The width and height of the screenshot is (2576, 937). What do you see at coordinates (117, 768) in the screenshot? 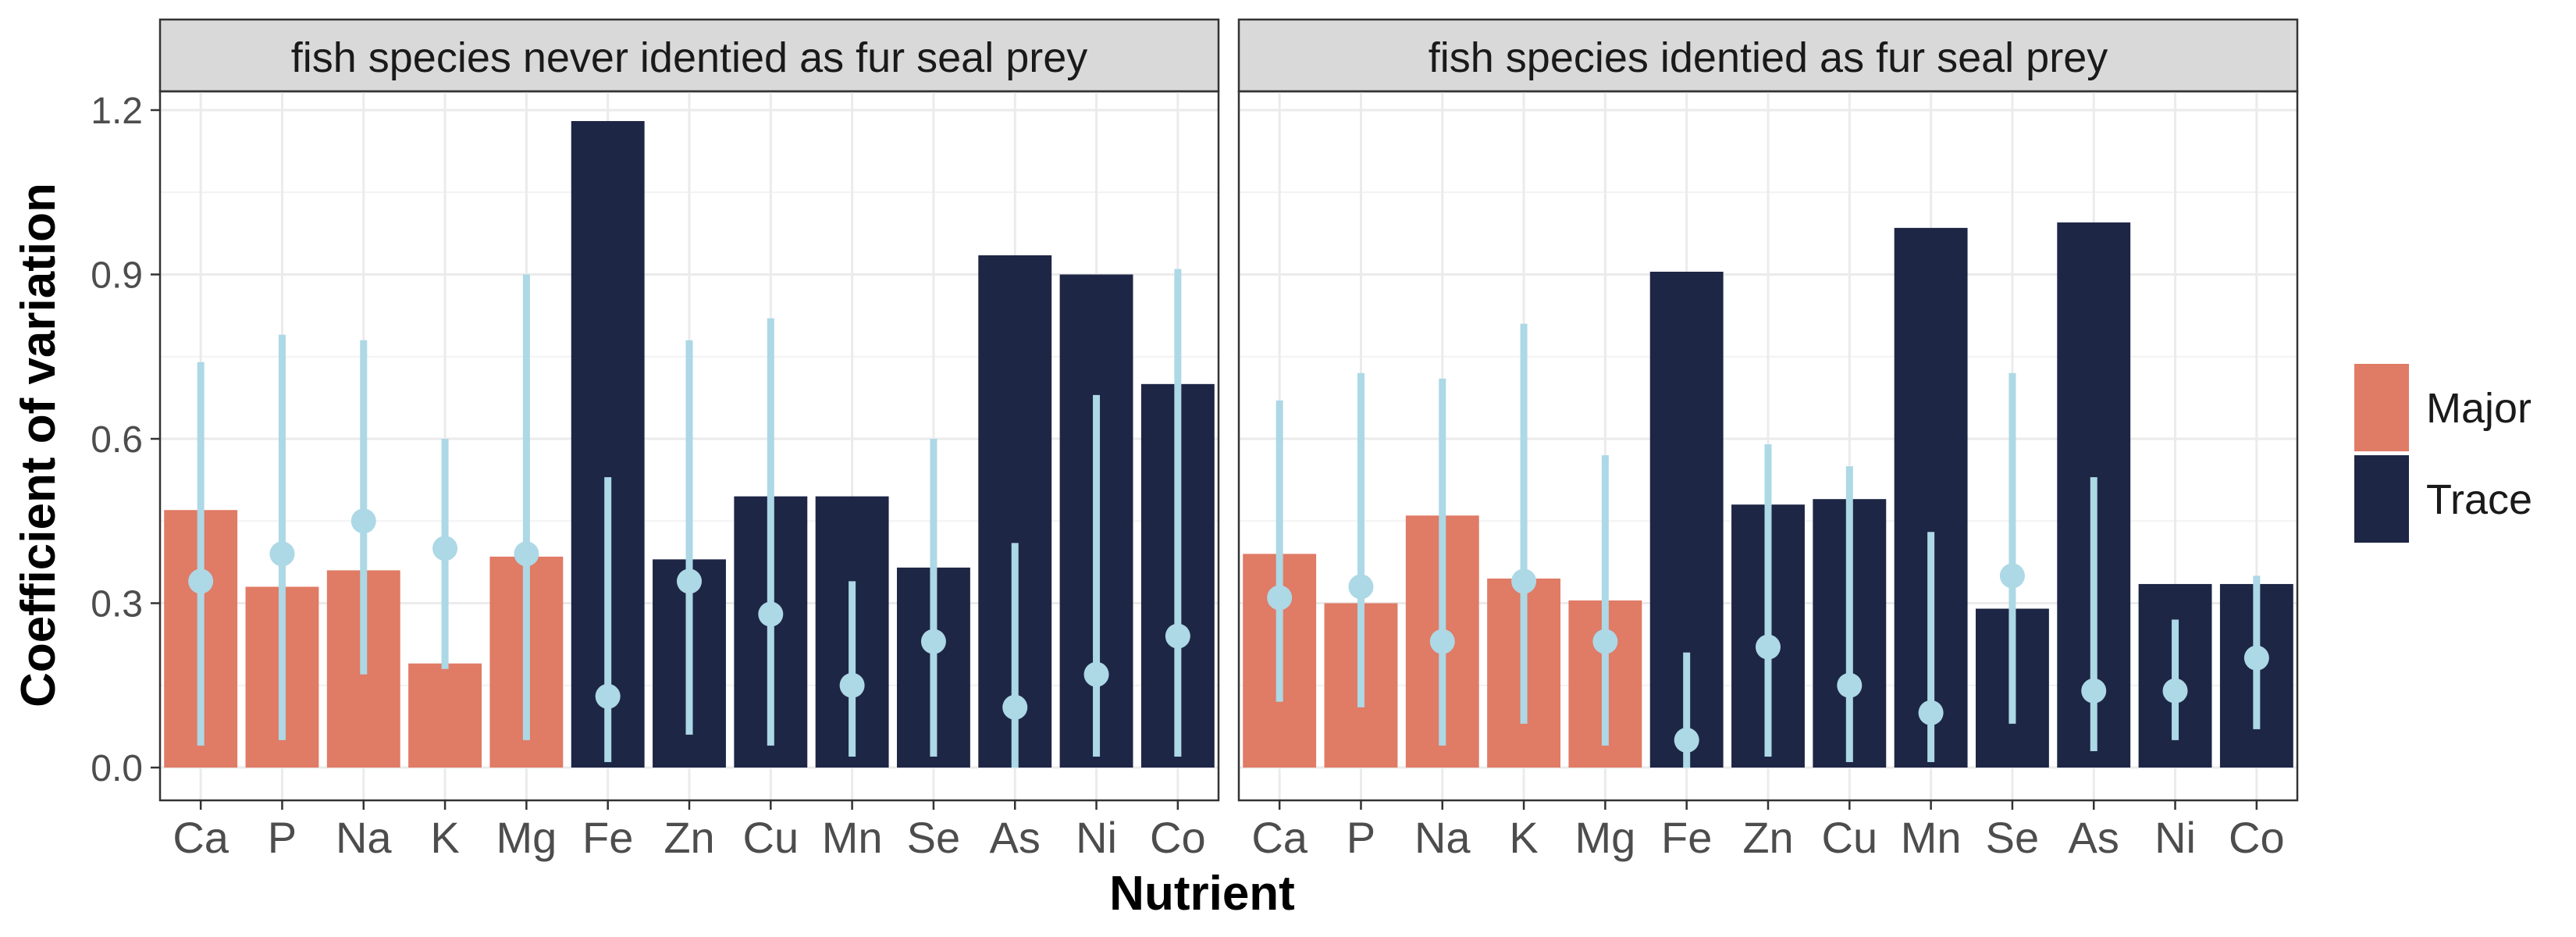
I see `y-tick-label: 0.0` at bounding box center [117, 768].